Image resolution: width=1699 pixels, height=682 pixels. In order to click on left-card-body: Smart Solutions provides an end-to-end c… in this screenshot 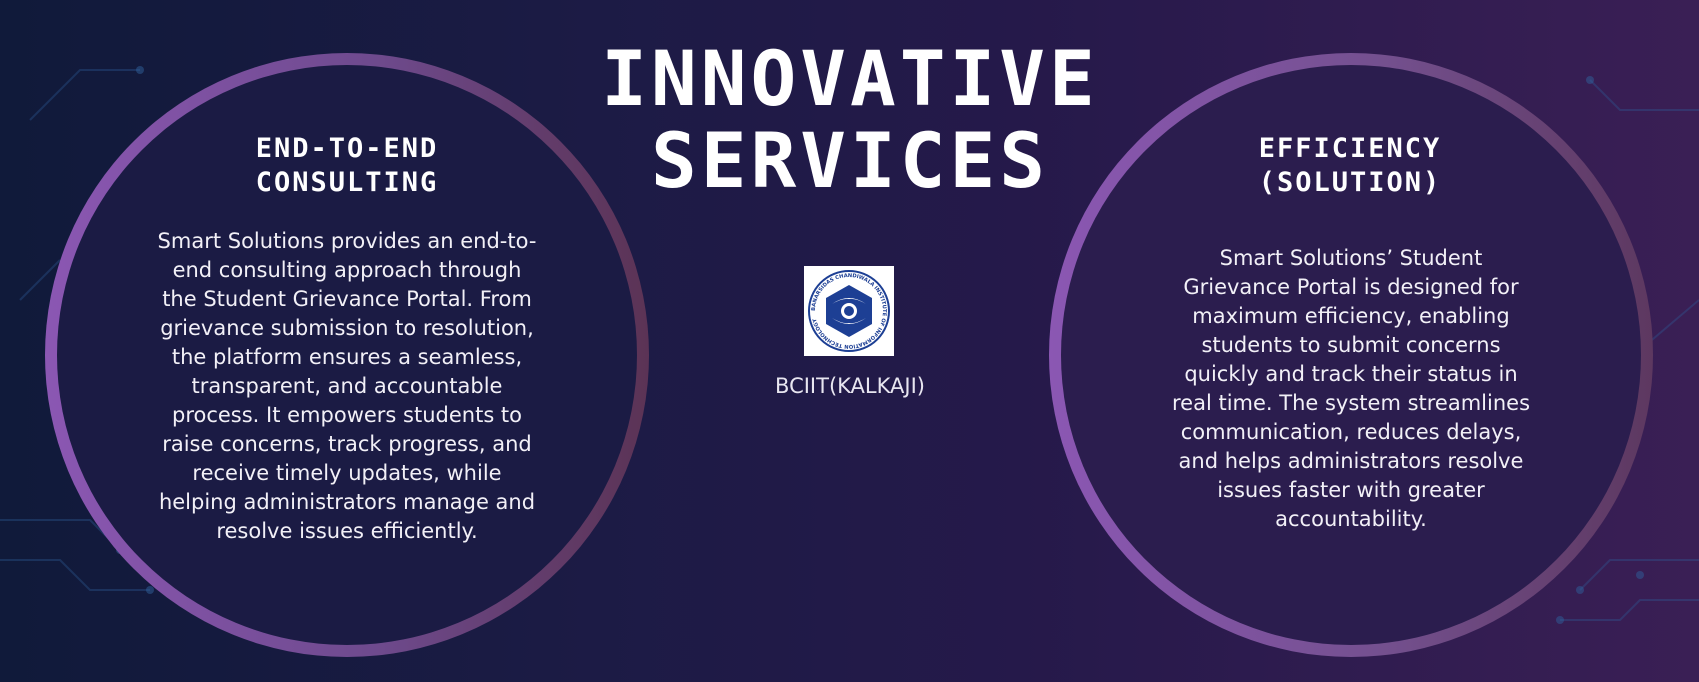, I will do `click(347, 386)`.